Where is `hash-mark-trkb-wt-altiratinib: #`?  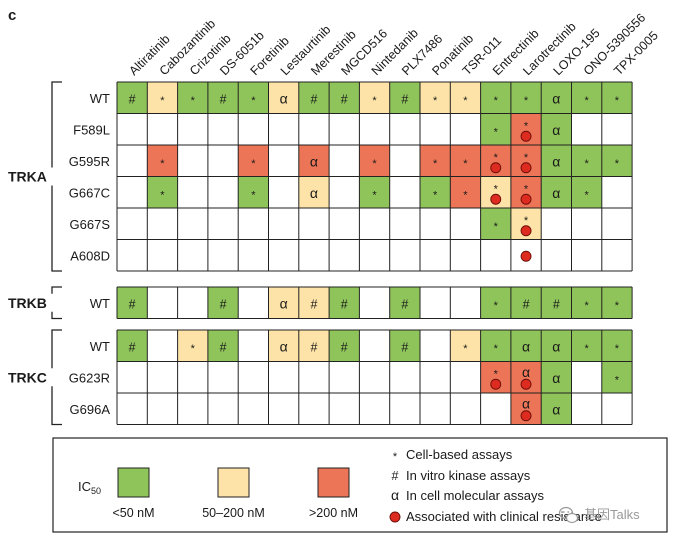 hash-mark-trkb-wt-altiratinib: # is located at coordinates (132, 304).